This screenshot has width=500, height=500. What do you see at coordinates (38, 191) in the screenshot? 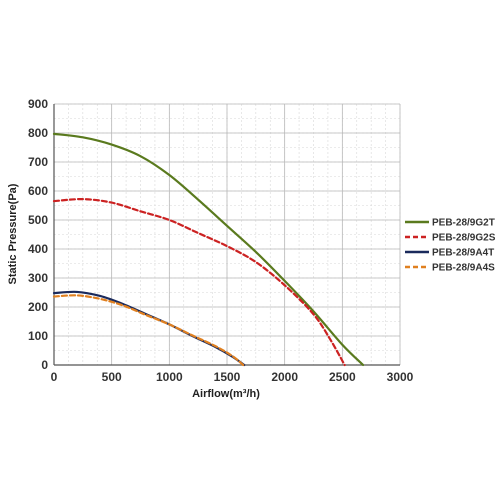
I see `y-tick-label: 600` at bounding box center [38, 191].